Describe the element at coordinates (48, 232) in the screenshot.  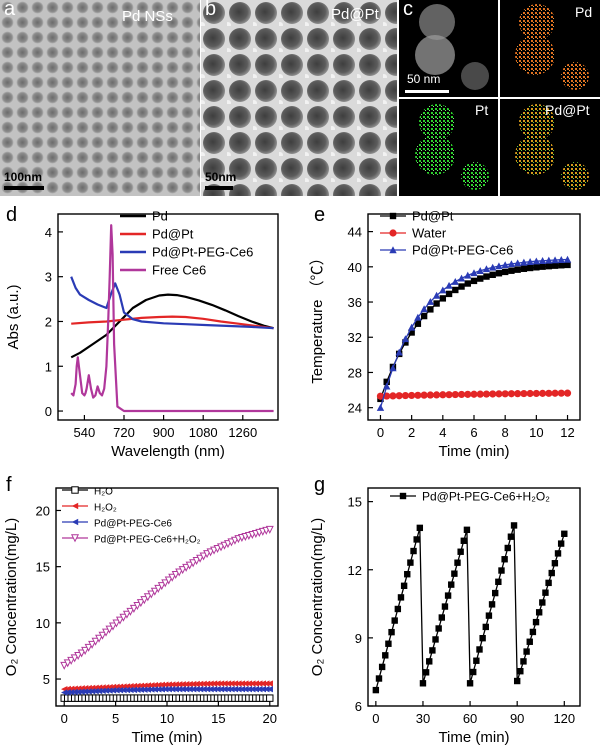
I see `y-tick-label: 4` at that location.